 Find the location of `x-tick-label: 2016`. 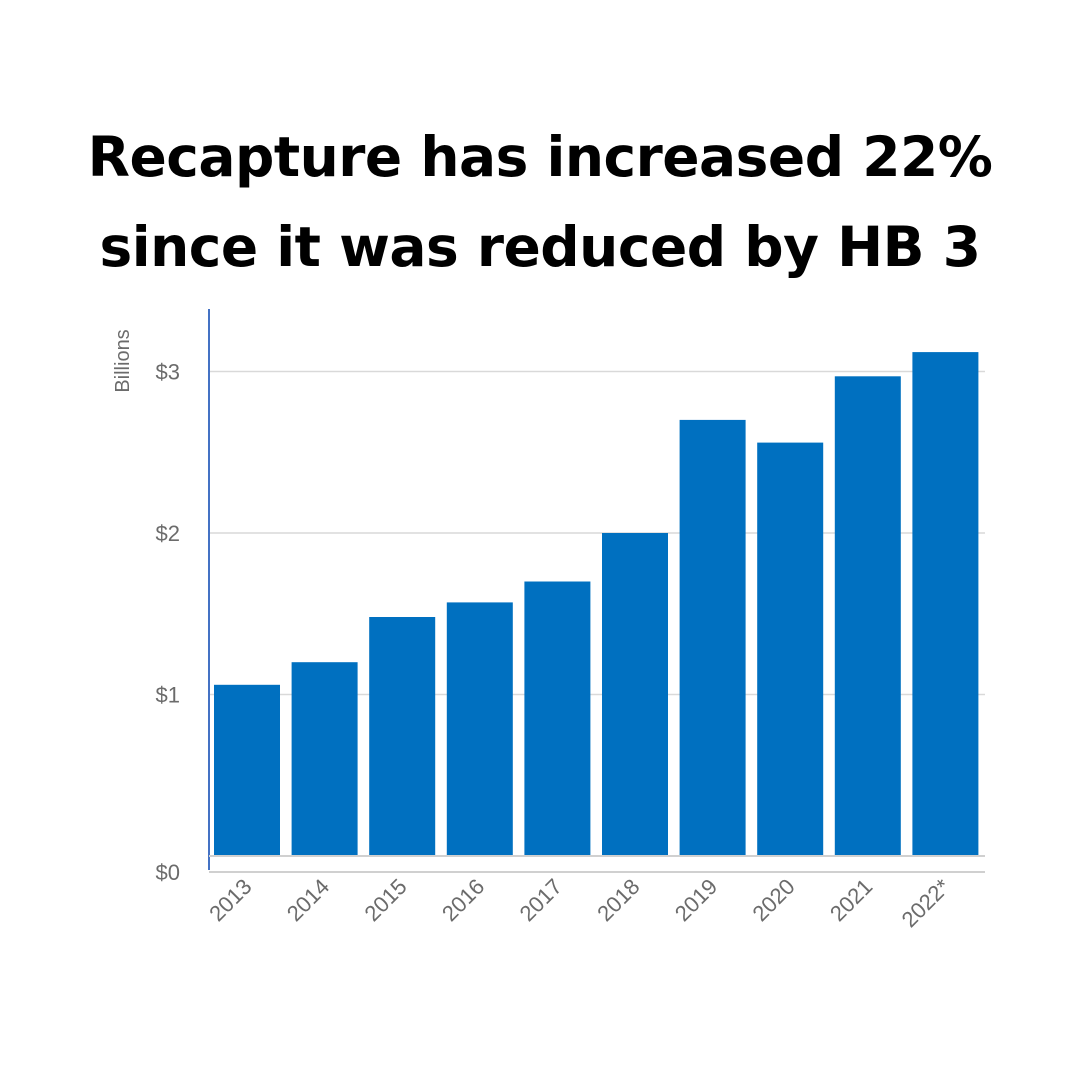

x-tick-label: 2016 is located at coordinates (463, 900).